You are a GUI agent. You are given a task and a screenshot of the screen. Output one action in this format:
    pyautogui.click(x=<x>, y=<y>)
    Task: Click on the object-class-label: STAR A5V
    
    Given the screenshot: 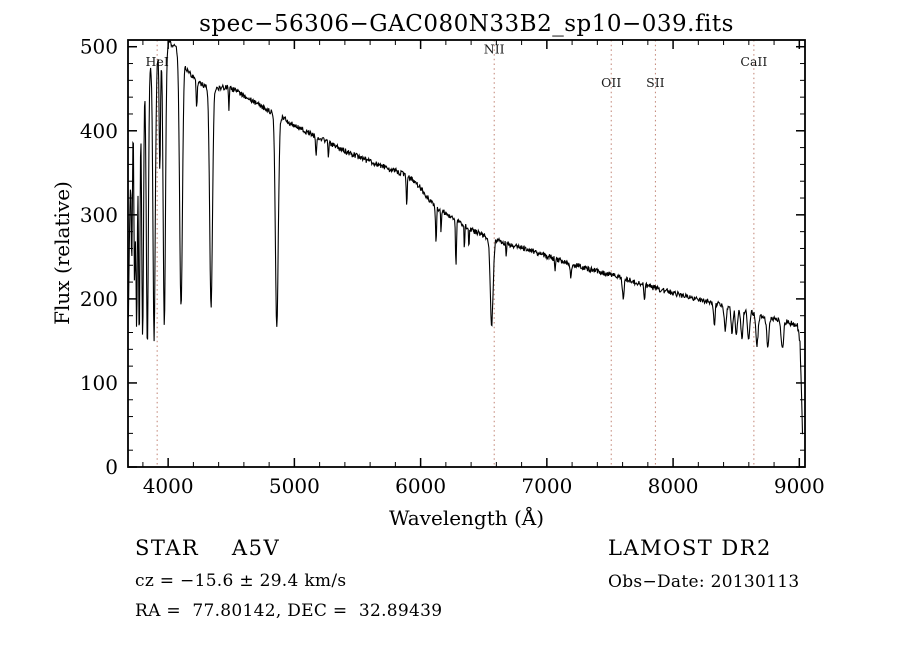 What is the action you would take?
    pyautogui.click(x=208, y=548)
    